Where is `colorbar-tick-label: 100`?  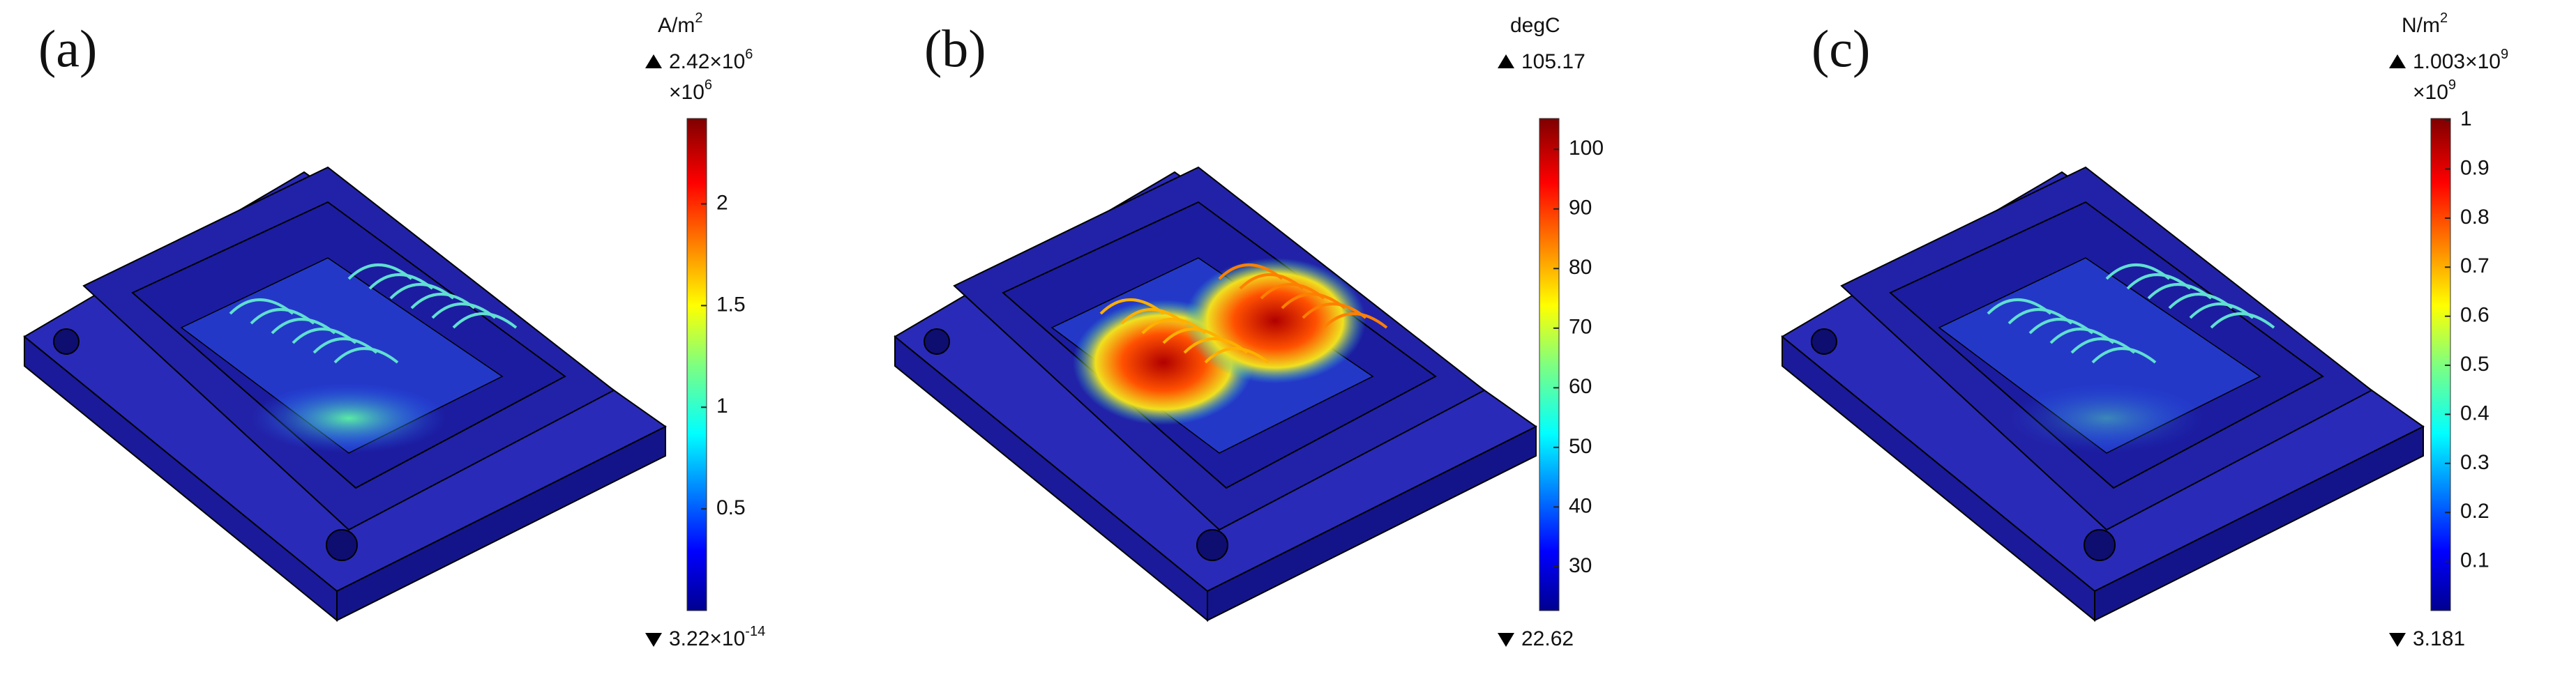
colorbar-tick-label: 100 is located at coordinates (1586, 148).